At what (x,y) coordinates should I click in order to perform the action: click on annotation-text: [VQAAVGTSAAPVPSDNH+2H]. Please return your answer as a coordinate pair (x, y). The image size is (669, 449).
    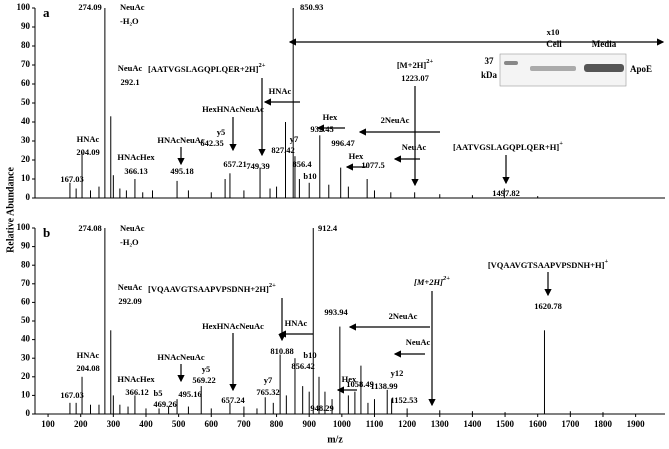
    Looking at the image, I should click on (208, 289).